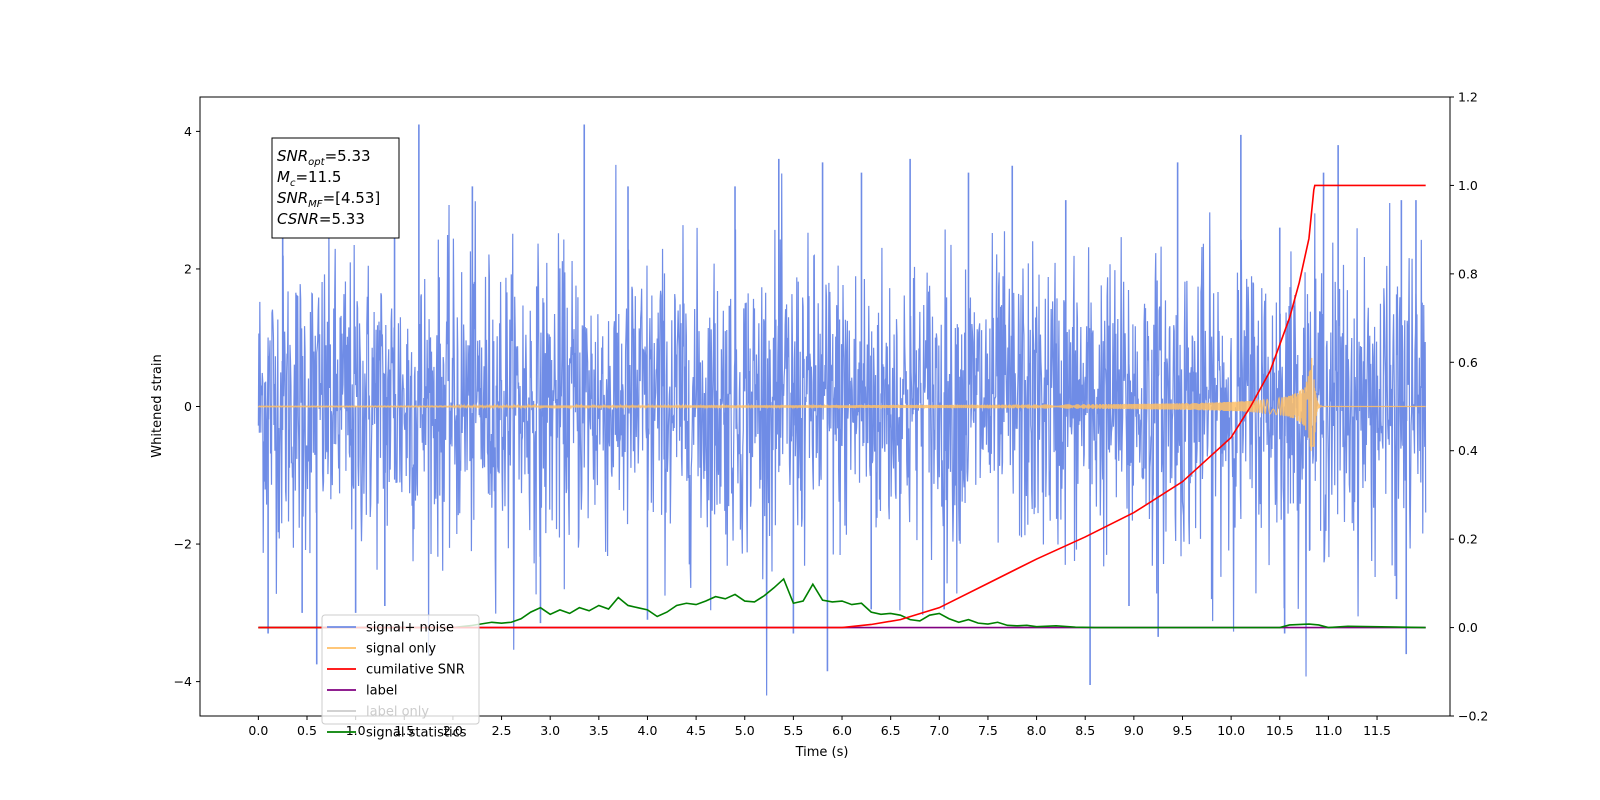  Describe the element at coordinates (416, 733) in the screenshot. I see `legend-label: signal statistics` at that location.